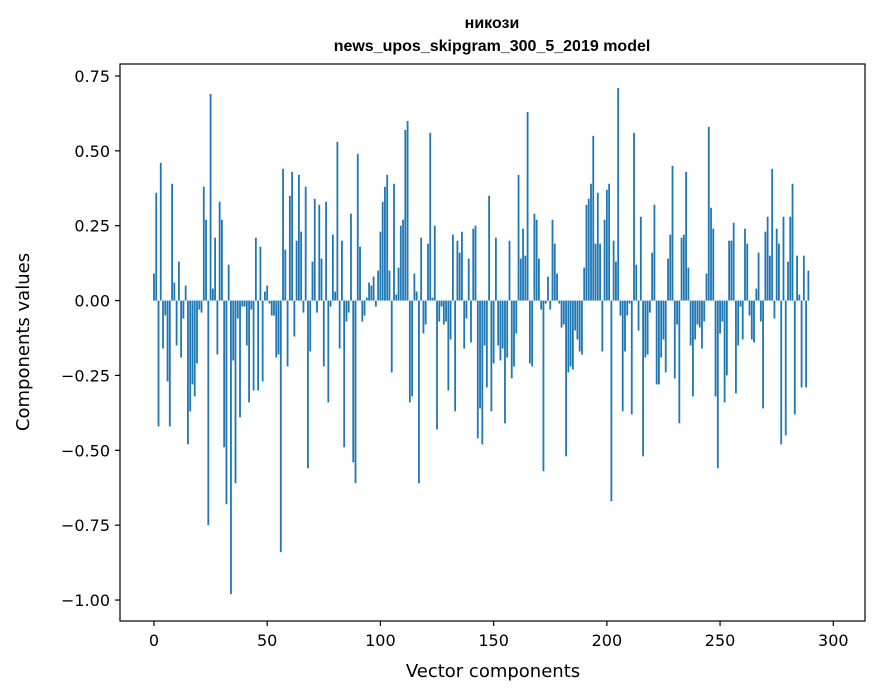 The height and width of the screenshot is (696, 880). I want to click on chart-subtitle: news_upos_skipgram_300_5_2019 model, so click(492, 46).